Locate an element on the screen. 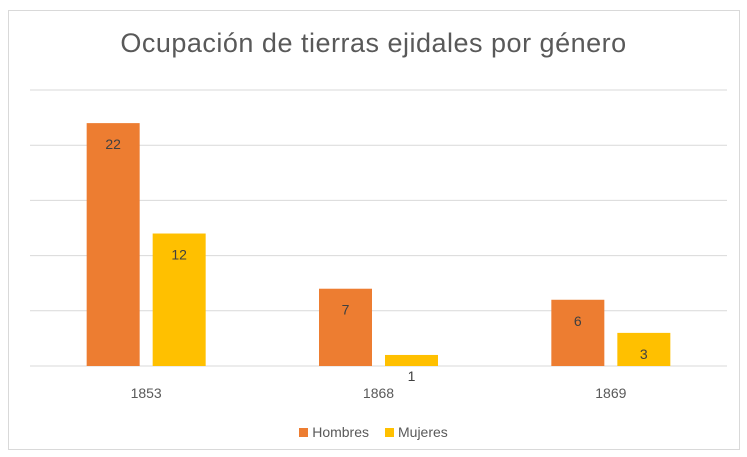 The image size is (747, 457). data-label: 6 is located at coordinates (578, 321).